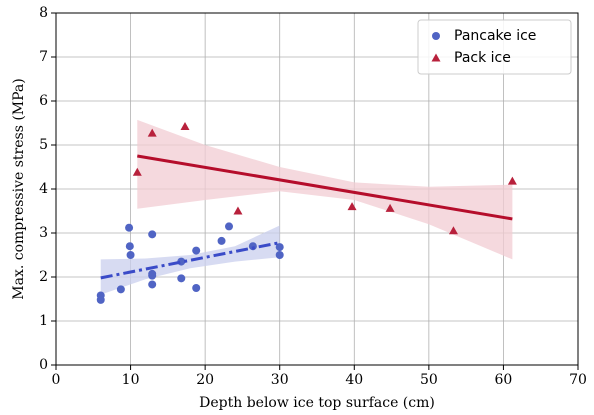 The height and width of the screenshot is (415, 594). Describe the element at coordinates (56, 380) in the screenshot. I see `x-tick-label: 0` at that location.